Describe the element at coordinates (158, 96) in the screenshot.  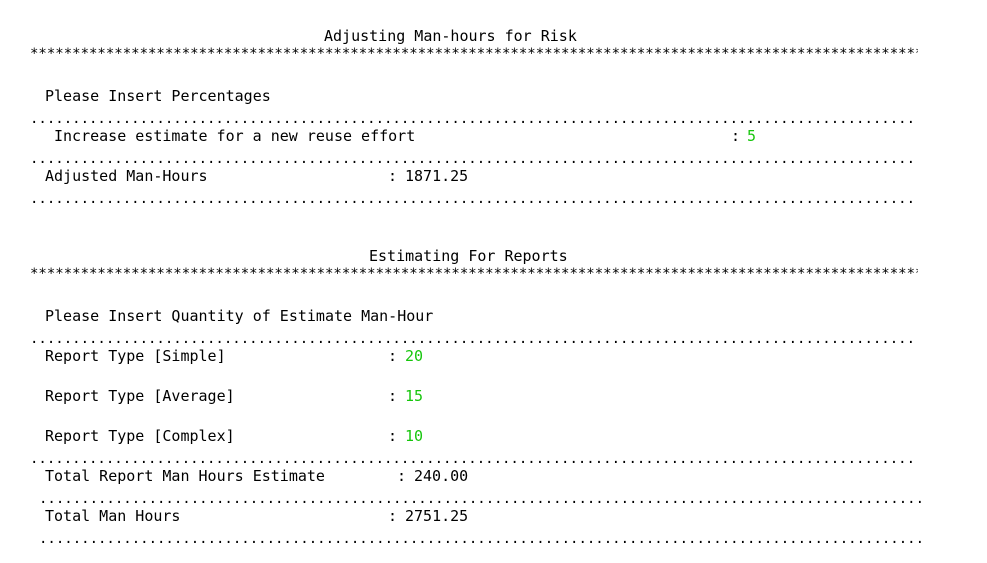
I see `risk-prompt: Please Insert Percentages` at that location.